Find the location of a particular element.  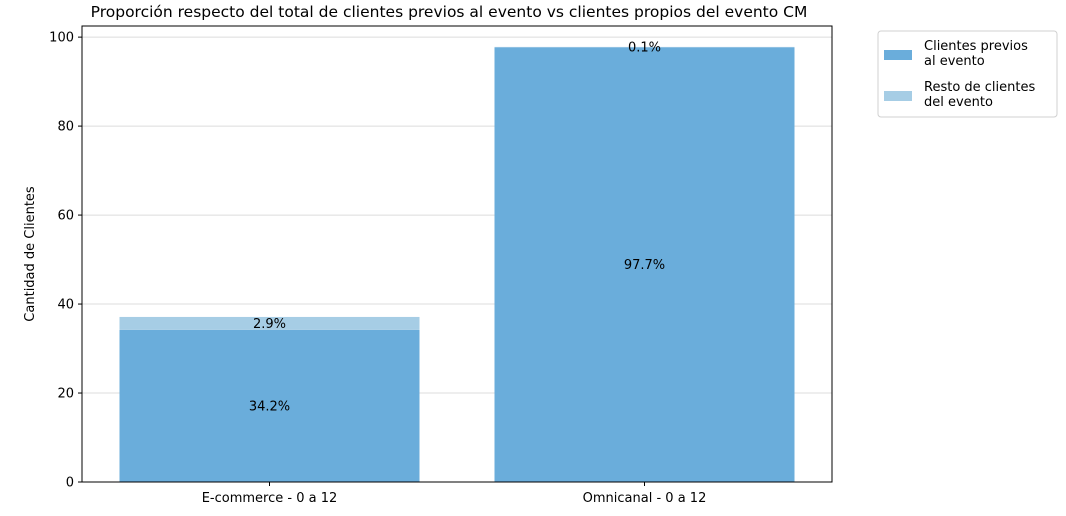

x-tick-label-1: Omnicanal - 0 a 12 is located at coordinates (645, 498).